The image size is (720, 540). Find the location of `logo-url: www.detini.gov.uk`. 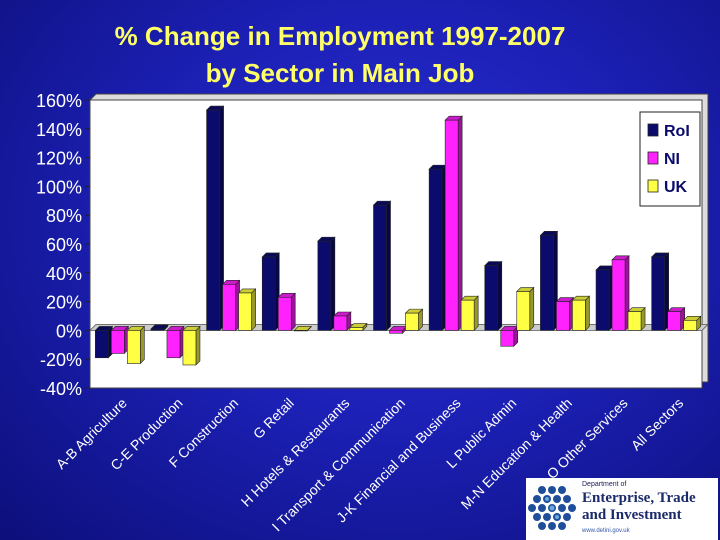

logo-url: www.detini.gov.uk is located at coordinates (606, 531).